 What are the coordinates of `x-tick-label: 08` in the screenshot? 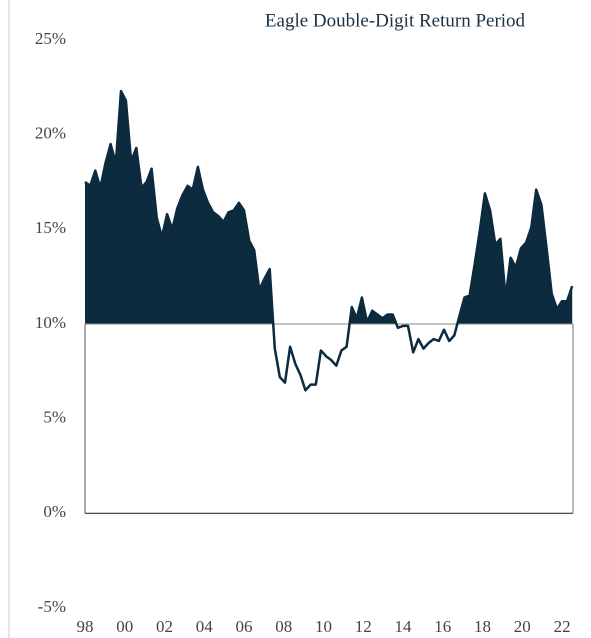 It's located at (283, 626).